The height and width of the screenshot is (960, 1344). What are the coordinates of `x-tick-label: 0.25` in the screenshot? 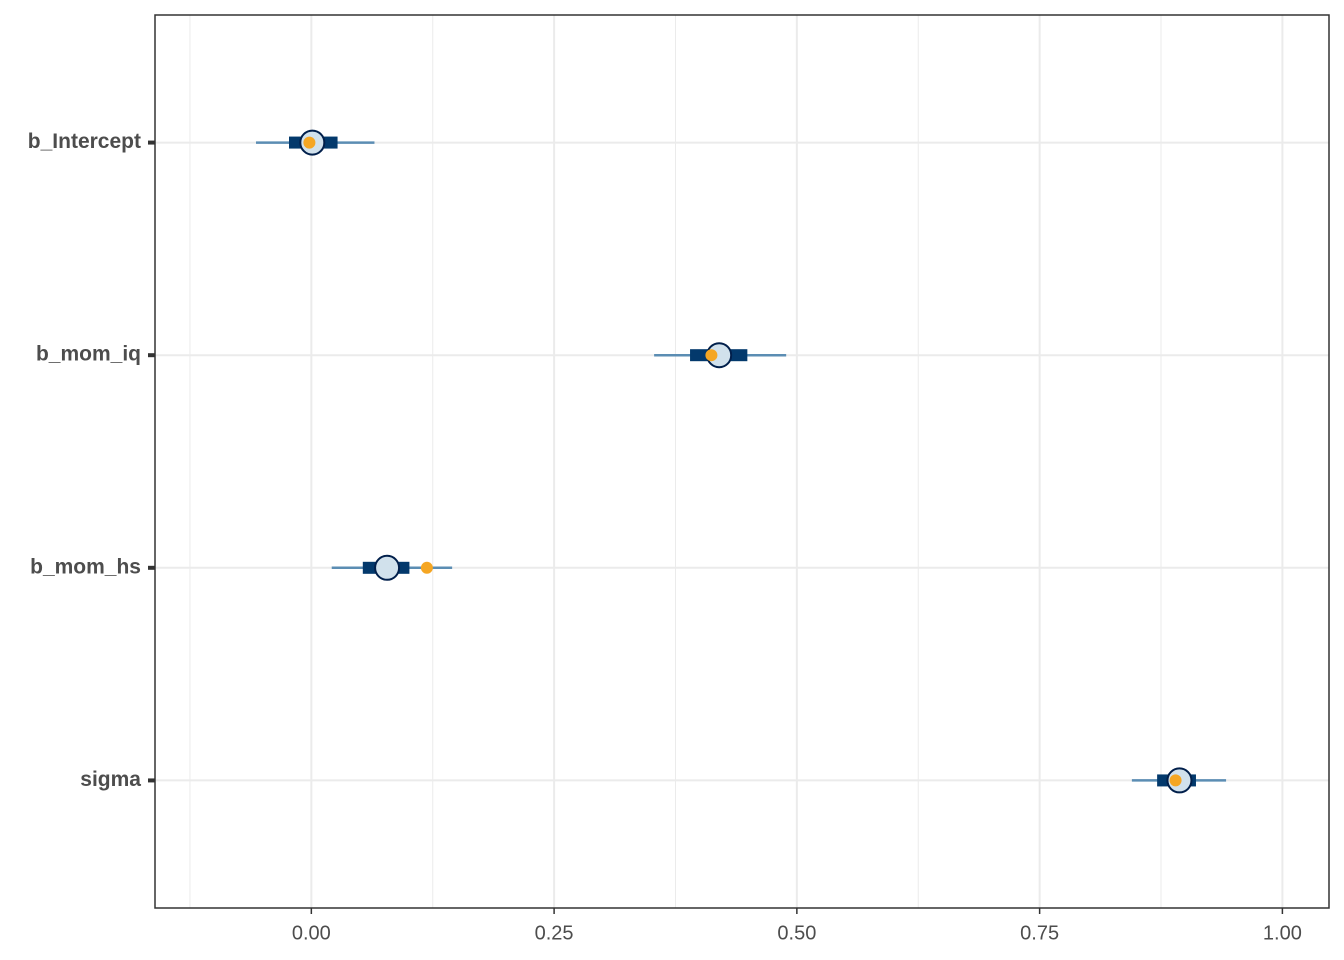 It's located at (554, 933).